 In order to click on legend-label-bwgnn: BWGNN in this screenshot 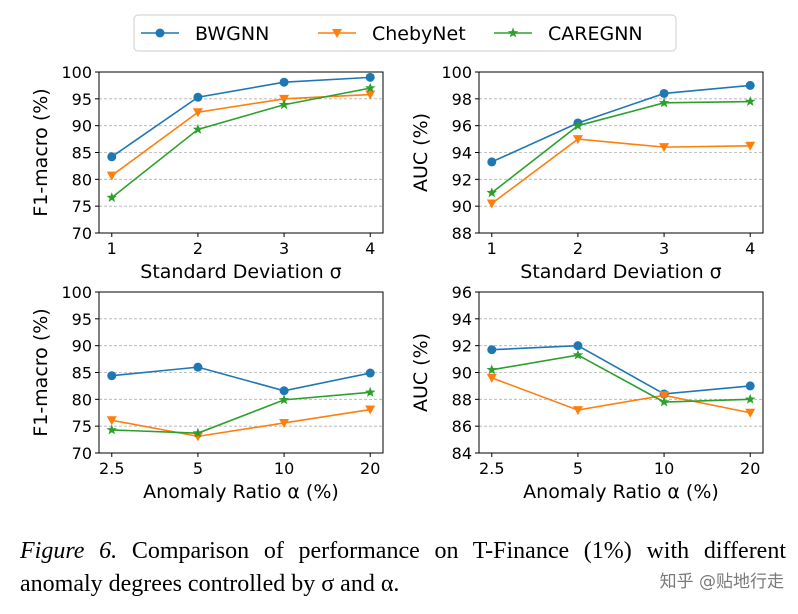, I will do `click(232, 34)`.